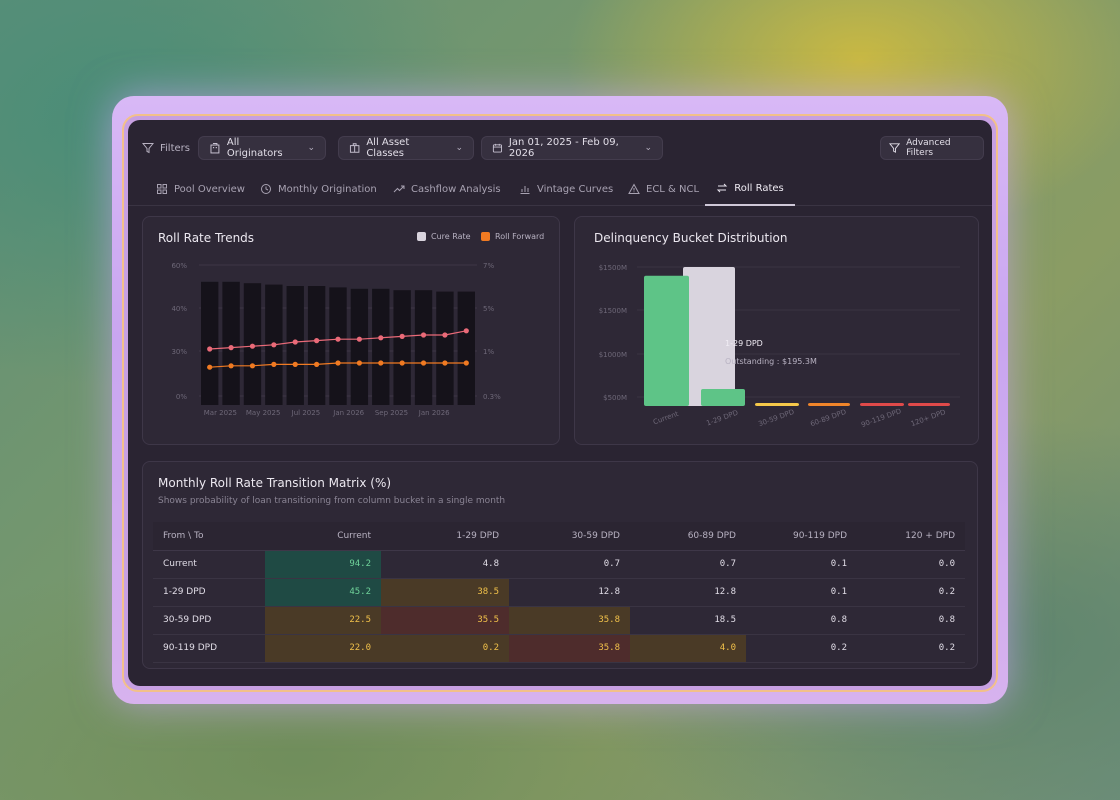  What do you see at coordinates (488, 309) in the screenshot?
I see `y-right-tick: 5%` at bounding box center [488, 309].